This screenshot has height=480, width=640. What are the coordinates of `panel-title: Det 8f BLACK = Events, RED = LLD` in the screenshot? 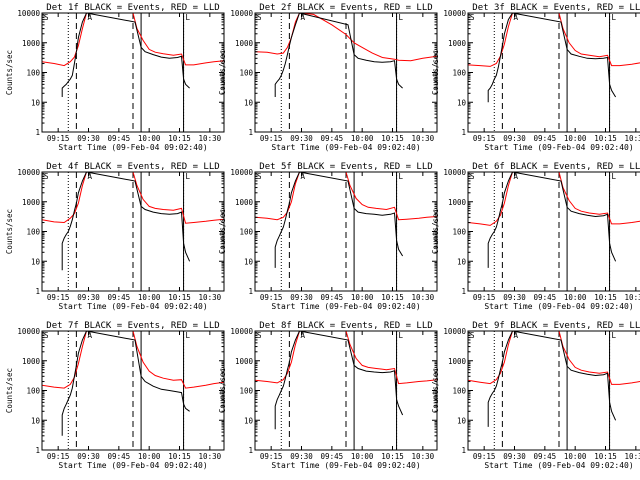 It's located at (345, 326).